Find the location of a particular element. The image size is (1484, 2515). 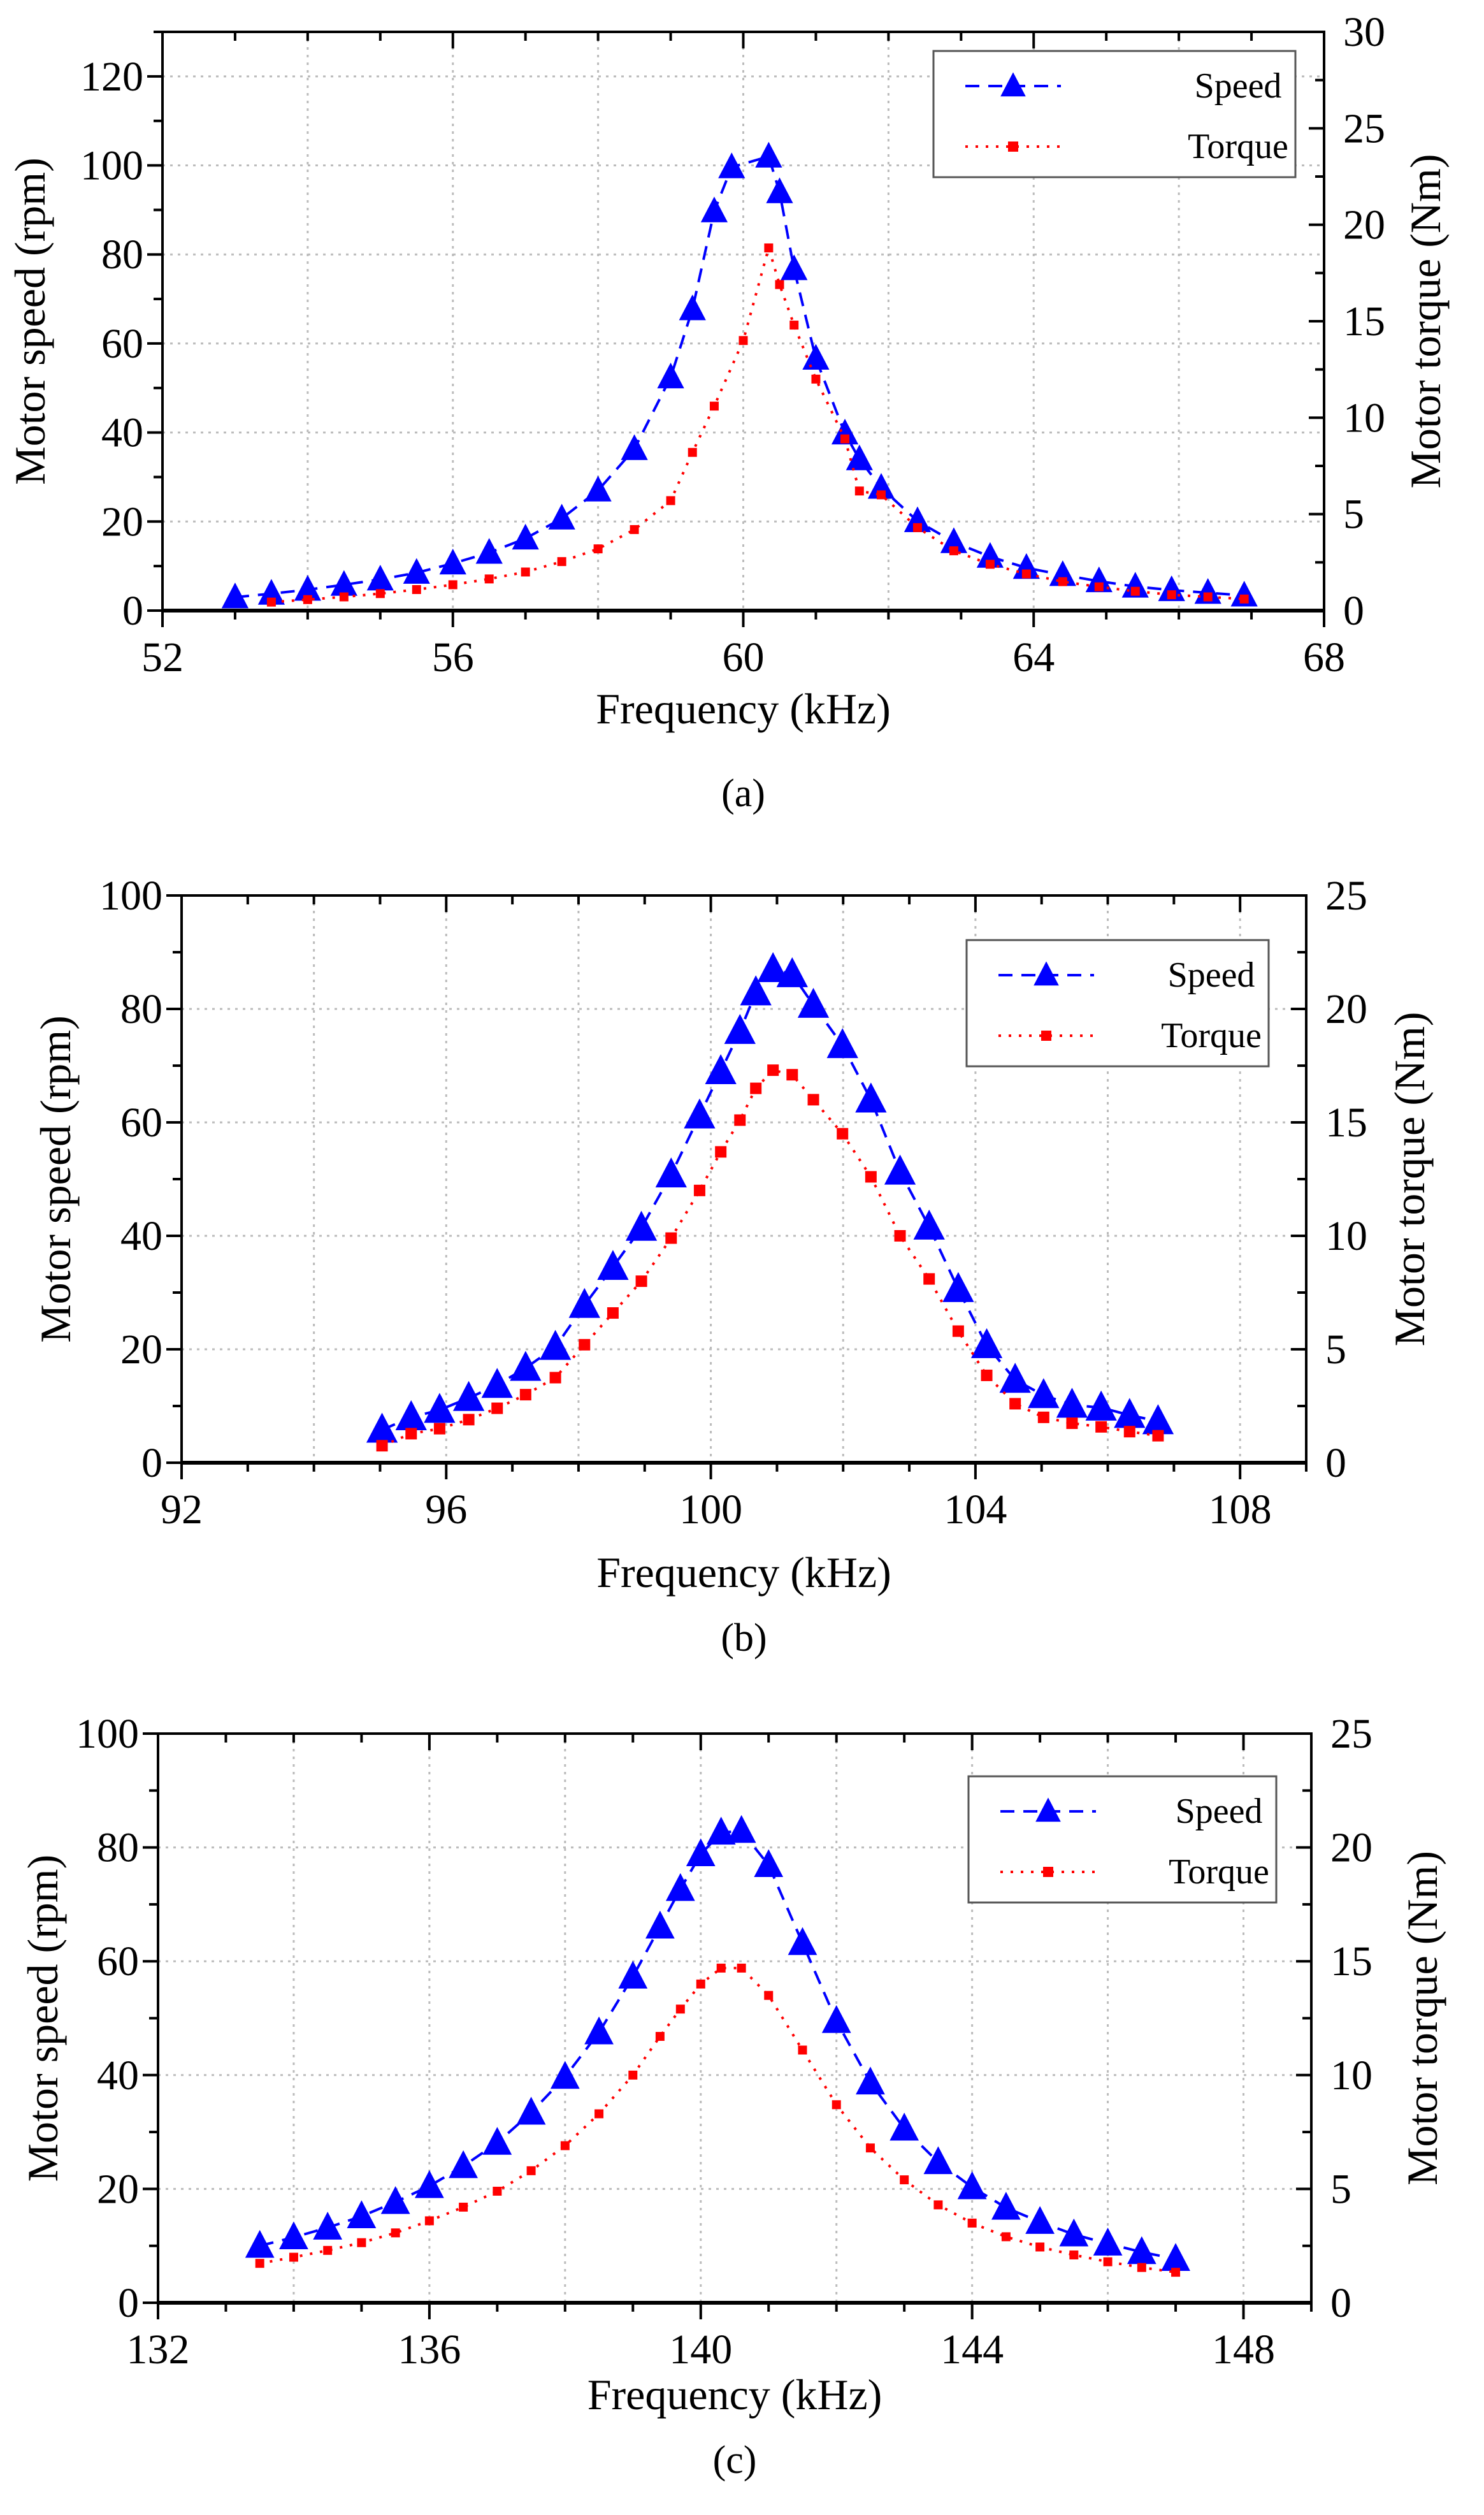

legend-triangle-icon is located at coordinates (1046, 974).